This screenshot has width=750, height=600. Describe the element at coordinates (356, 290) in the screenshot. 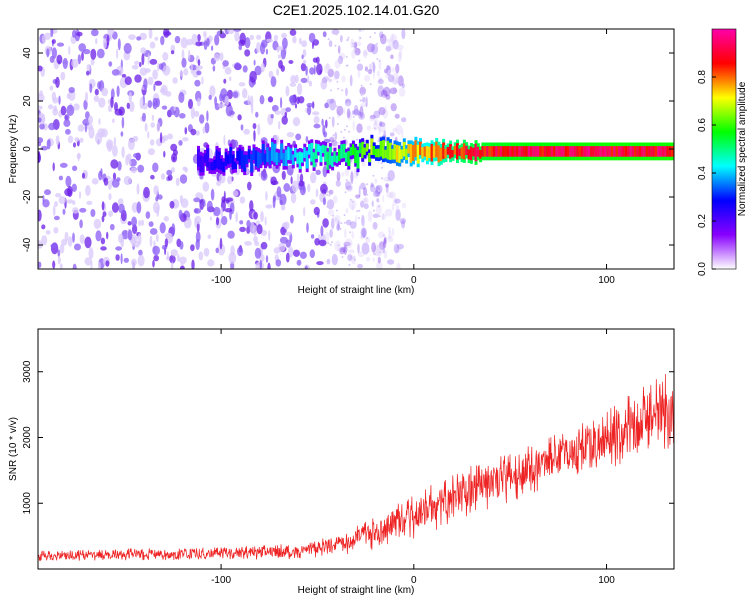

I see `spectrogram-xlabel: Height of straight line (km)` at that location.